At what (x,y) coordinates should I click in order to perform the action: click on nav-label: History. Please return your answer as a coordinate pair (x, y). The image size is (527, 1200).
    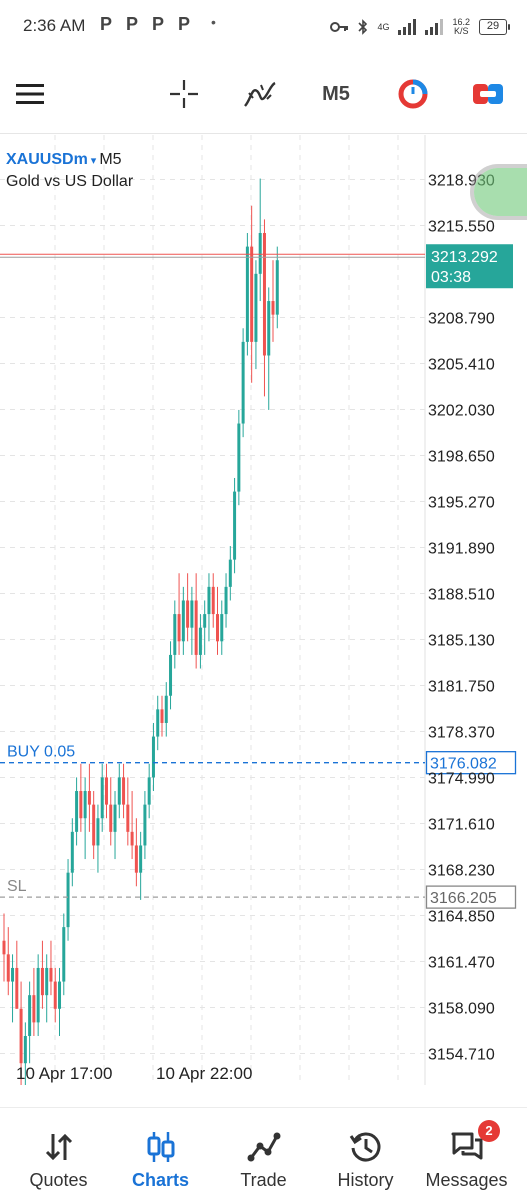
    Looking at the image, I should click on (365, 1180).